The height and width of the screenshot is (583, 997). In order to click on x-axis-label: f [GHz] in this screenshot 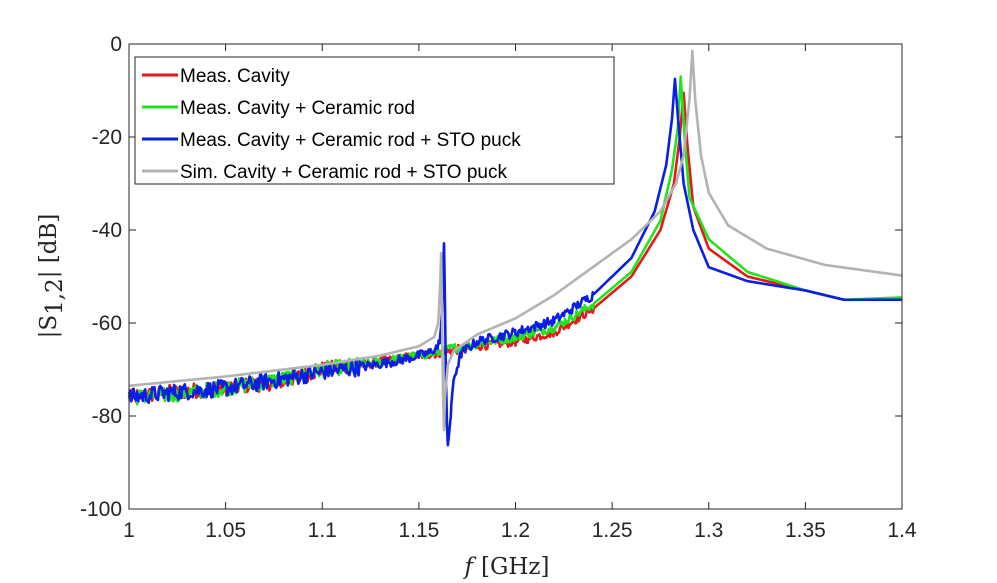, I will do `click(505, 567)`.